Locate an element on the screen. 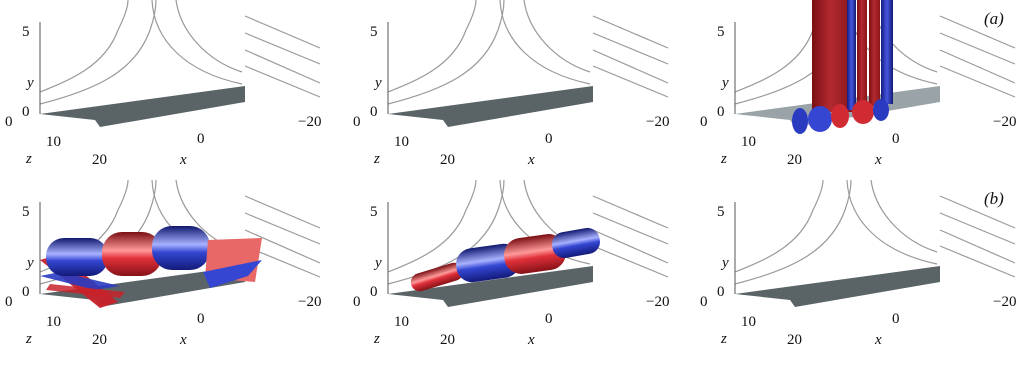  row-label: (a) is located at coordinates (994, 18).